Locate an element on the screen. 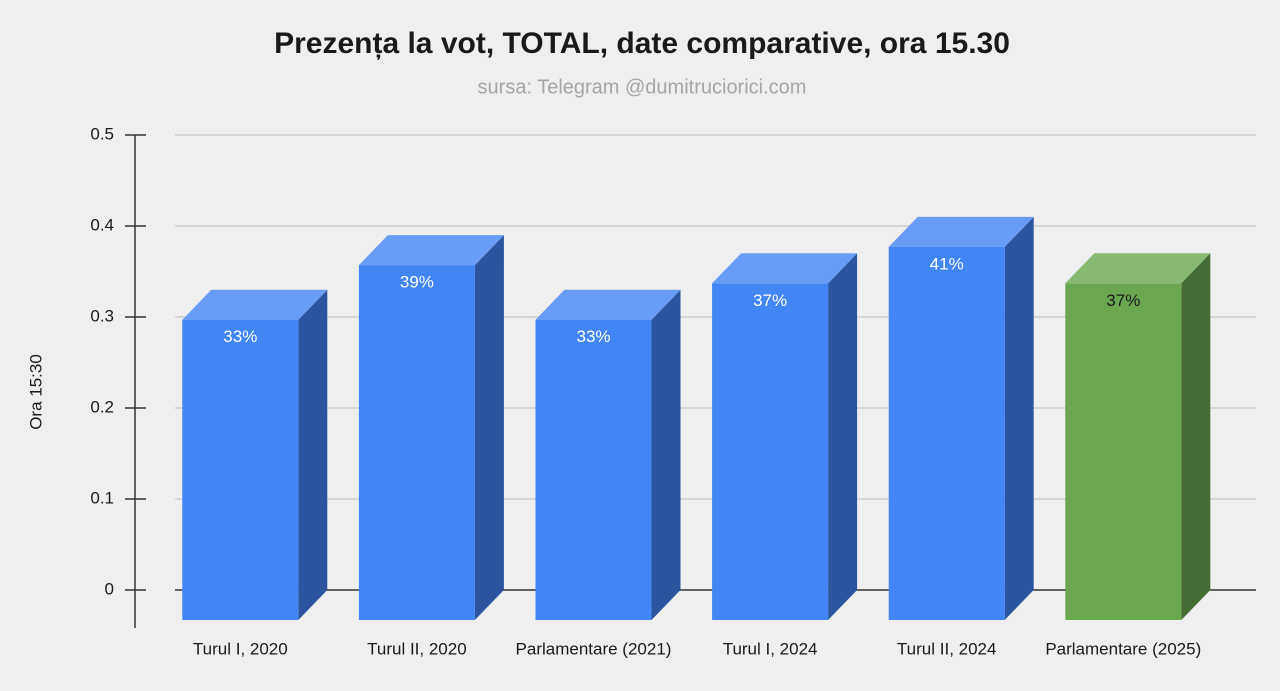 This screenshot has width=1280, height=691. x-tick-label: Turul I, 2020 is located at coordinates (240, 648).